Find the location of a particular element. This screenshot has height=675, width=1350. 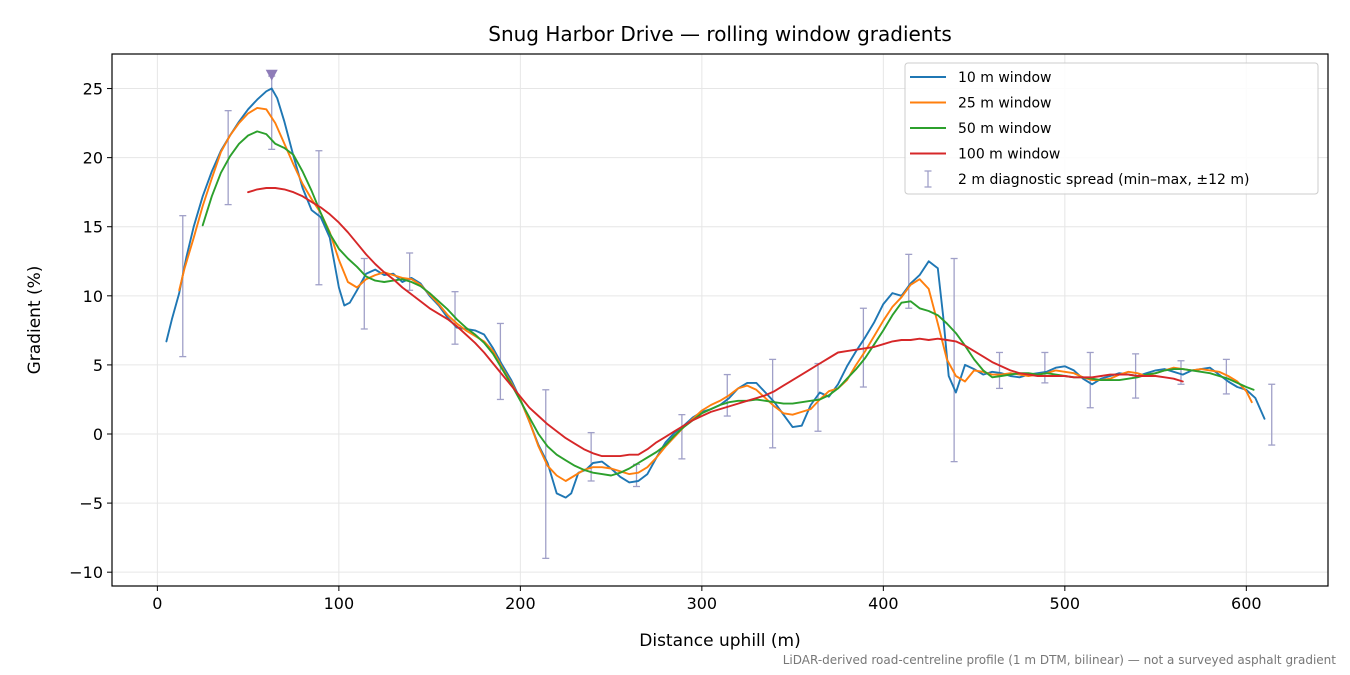

x-axis: 0 100 200 300 400 500 600 is located at coordinates (707, 599).